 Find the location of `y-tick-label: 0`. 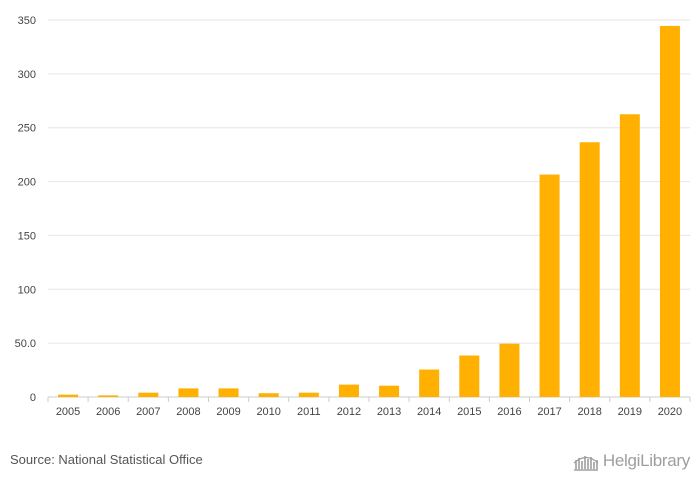

y-tick-label: 0 is located at coordinates (33, 398).